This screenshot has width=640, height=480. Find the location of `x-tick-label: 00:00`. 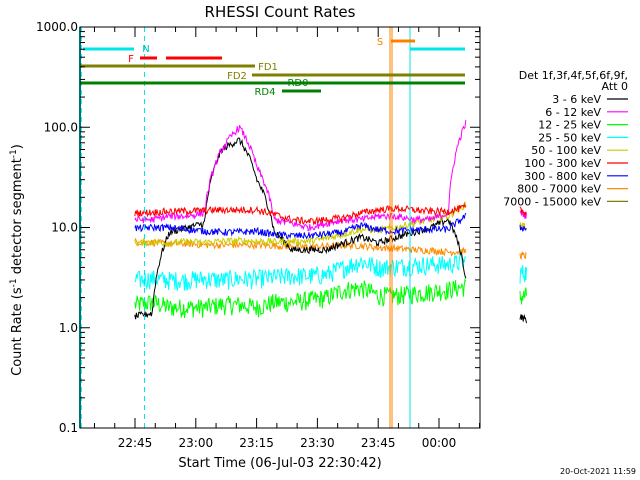

x-tick-label: 00:00 is located at coordinates (439, 443).